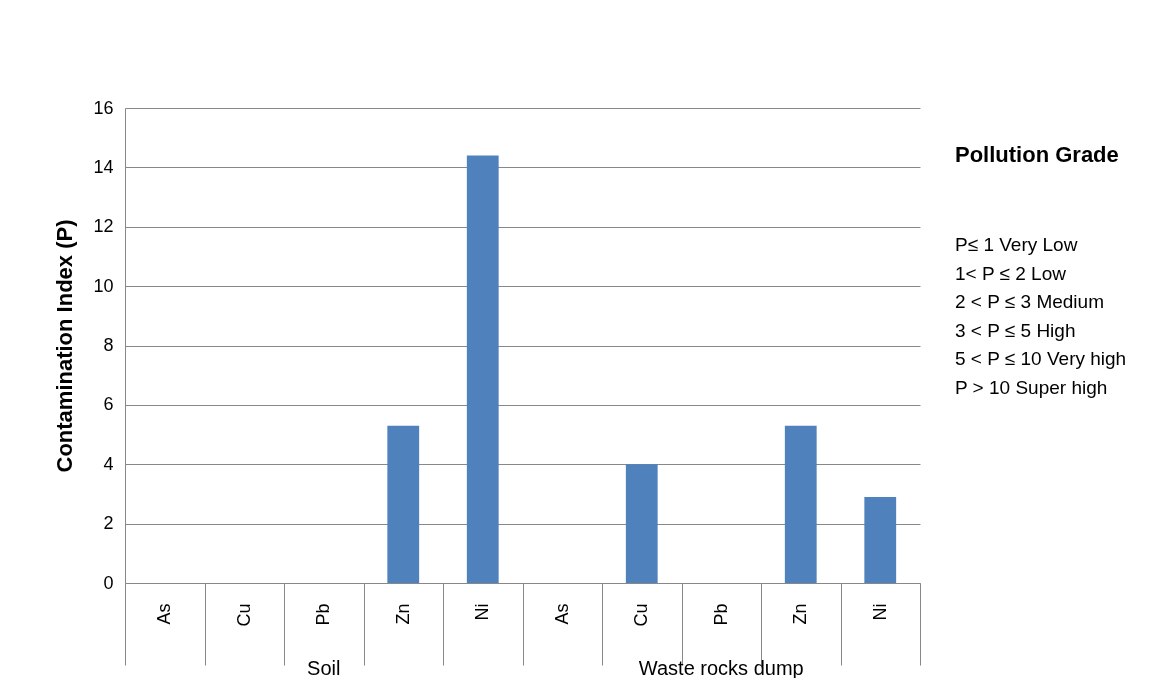 The image size is (1169, 682). Describe the element at coordinates (108, 523) in the screenshot. I see `y-tick-label: 2` at that location.